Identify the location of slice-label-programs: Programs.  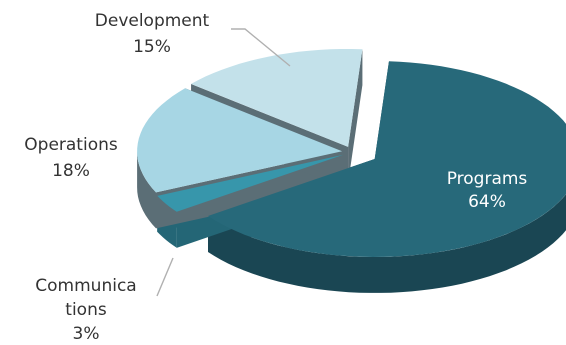
(487, 179).